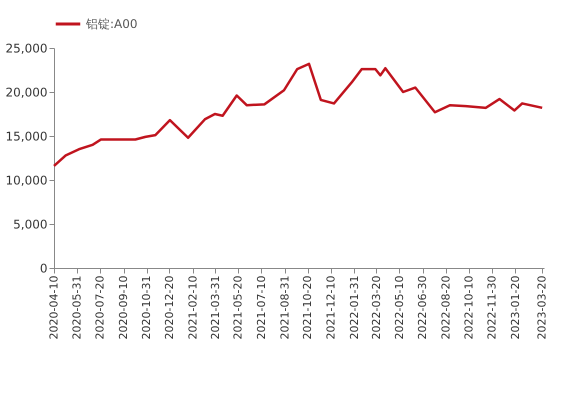  I want to click on x-tick-label: 2022-06-30, so click(423, 308).